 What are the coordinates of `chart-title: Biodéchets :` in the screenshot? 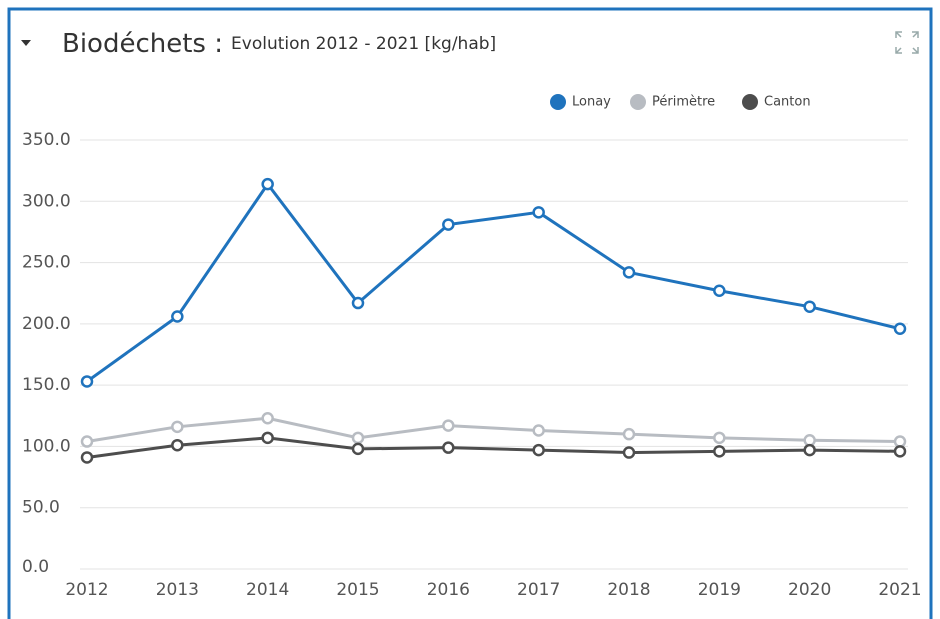 It's located at (142, 44).